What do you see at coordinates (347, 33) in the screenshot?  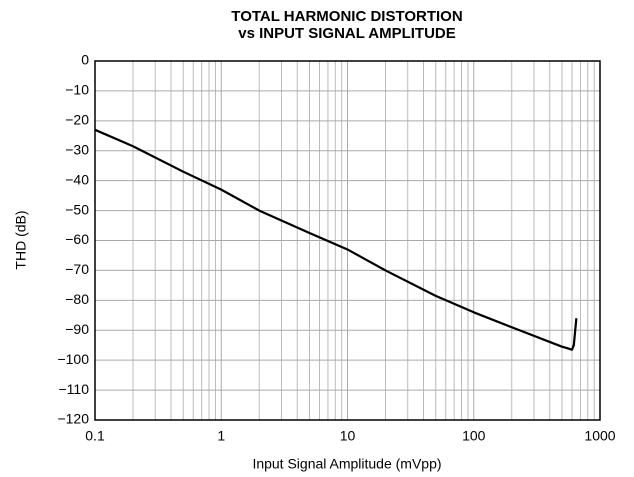 I see `chart-subtitle: vs INPUT SIGNAL AMPLITUDE` at bounding box center [347, 33].